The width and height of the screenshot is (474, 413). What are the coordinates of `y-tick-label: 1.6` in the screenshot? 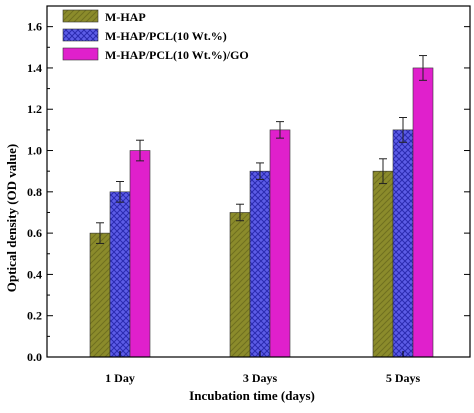 It's located at (34, 27).